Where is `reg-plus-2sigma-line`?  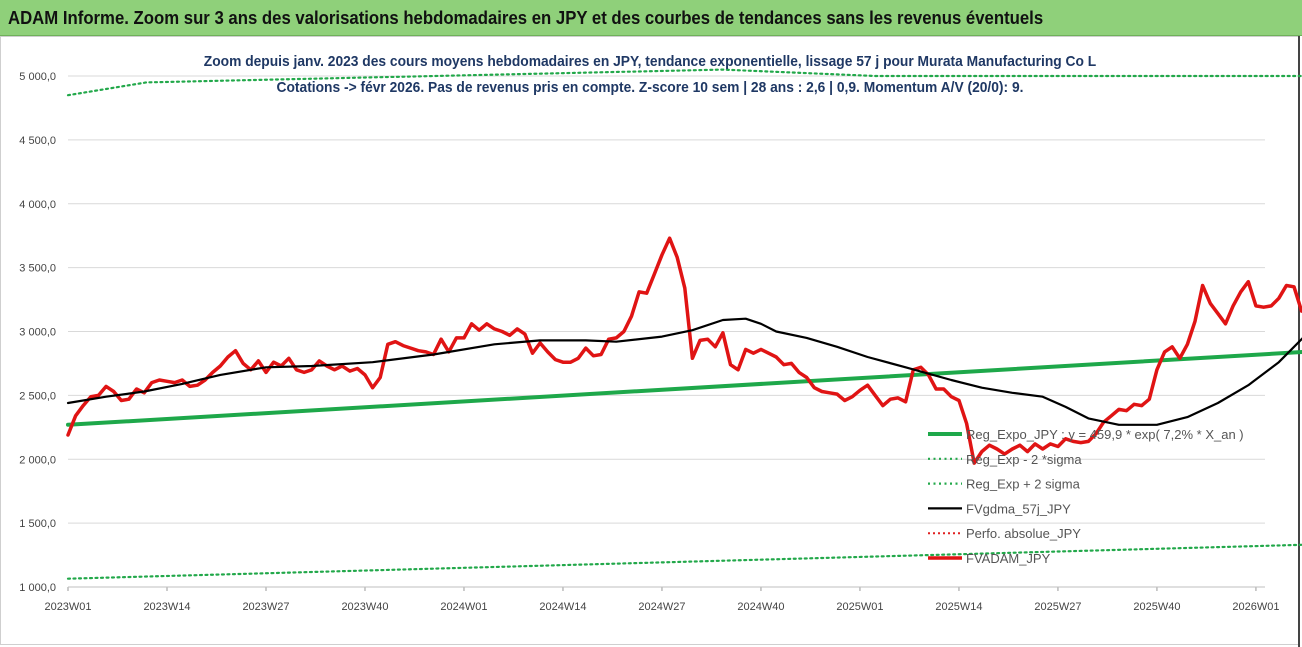
reg-plus-2sigma-line is located at coordinates (684, 82).